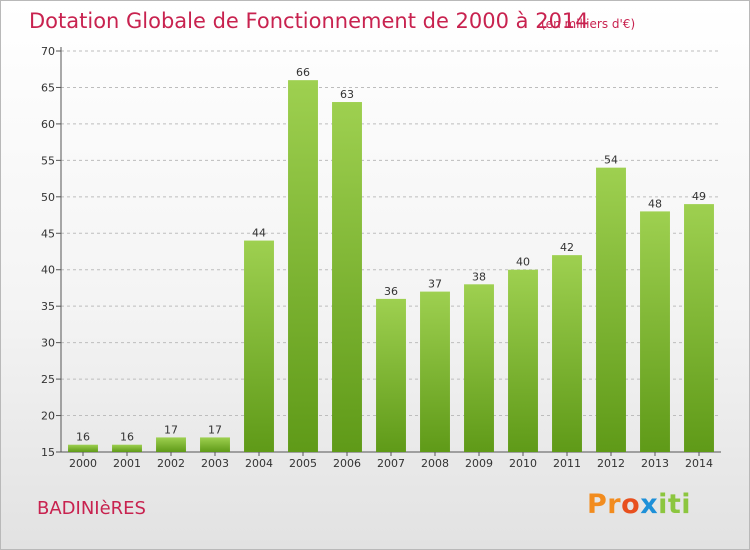 This screenshot has width=750, height=550. Describe the element at coordinates (48, 452) in the screenshot. I see `y-tick-label: 15` at that location.